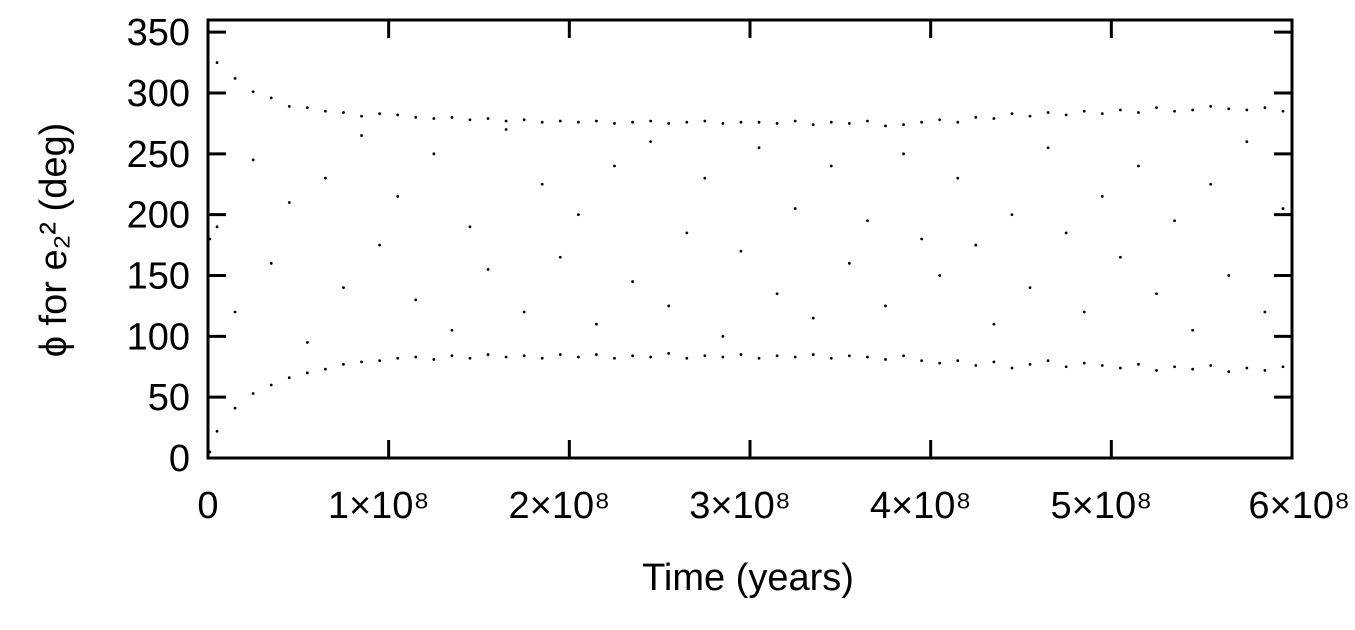 This screenshot has width=1355, height=630. Describe the element at coordinates (158, 277) in the screenshot. I see `y-tick-label: 150` at that location.